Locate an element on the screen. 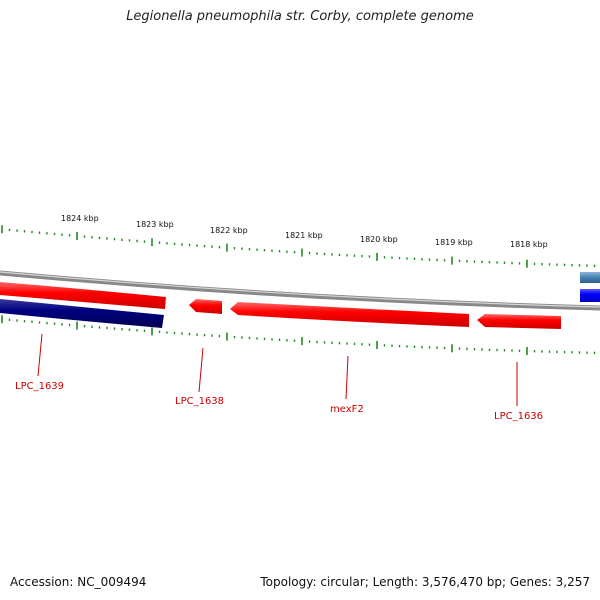  leader-mexf2 is located at coordinates (347, 377).